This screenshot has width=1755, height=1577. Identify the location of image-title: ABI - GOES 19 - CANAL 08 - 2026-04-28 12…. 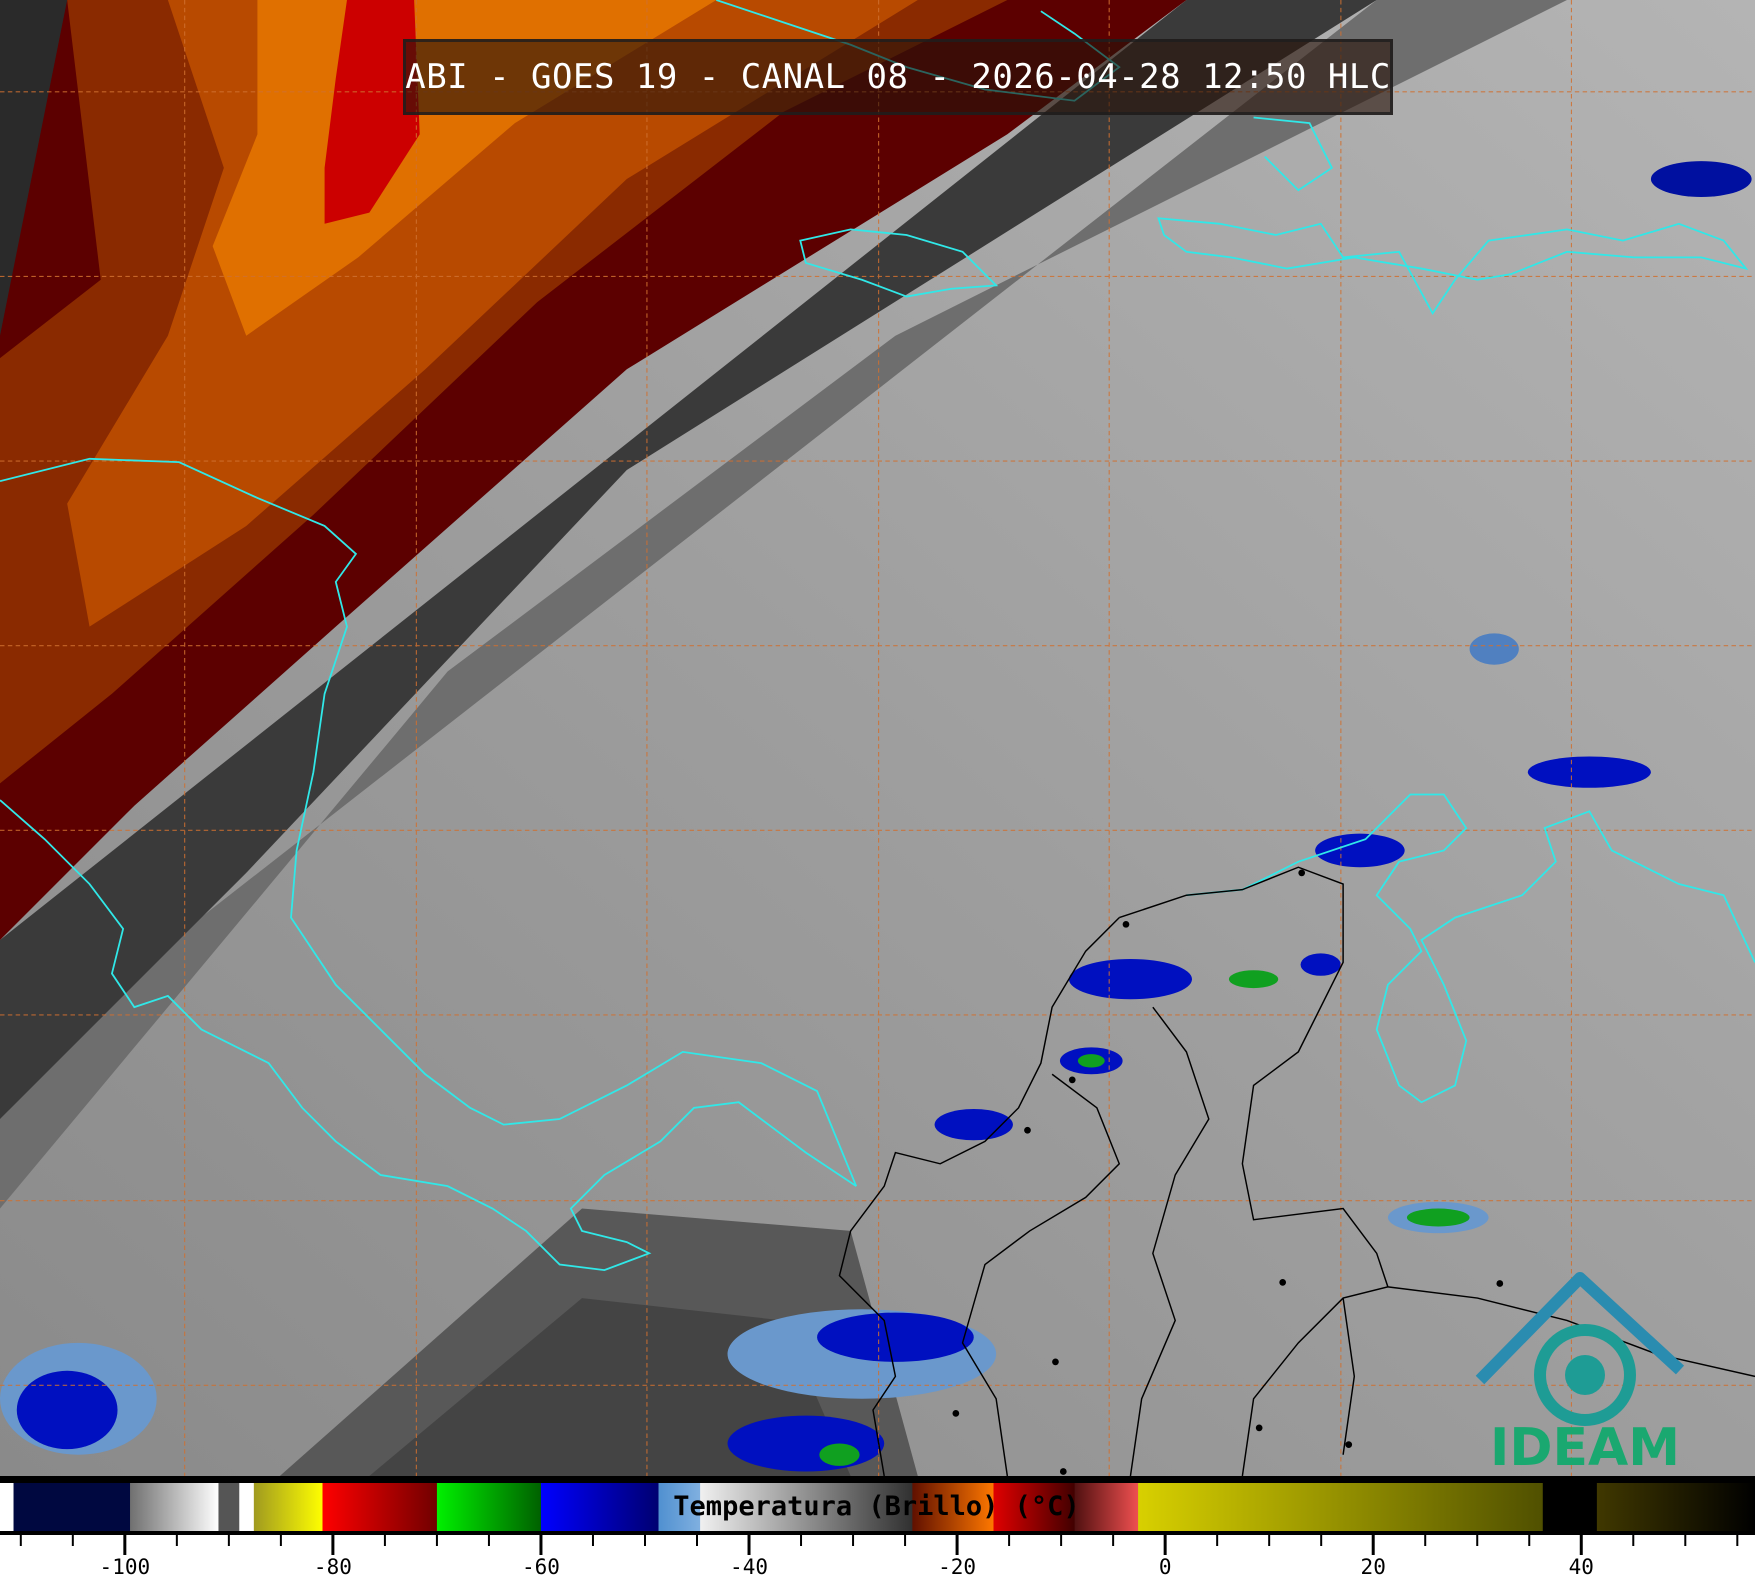
(898, 77).